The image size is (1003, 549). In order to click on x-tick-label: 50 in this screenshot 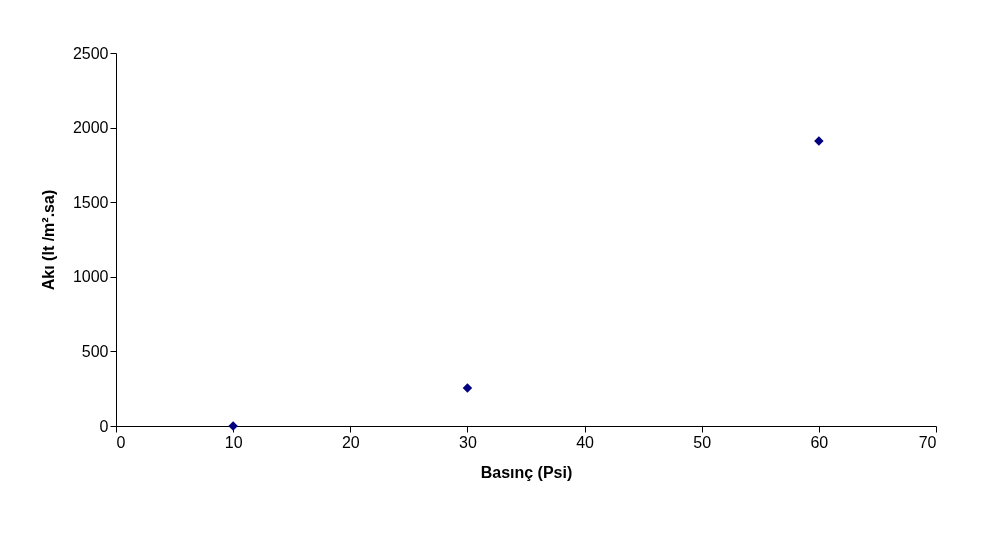, I will do `click(702, 442)`.